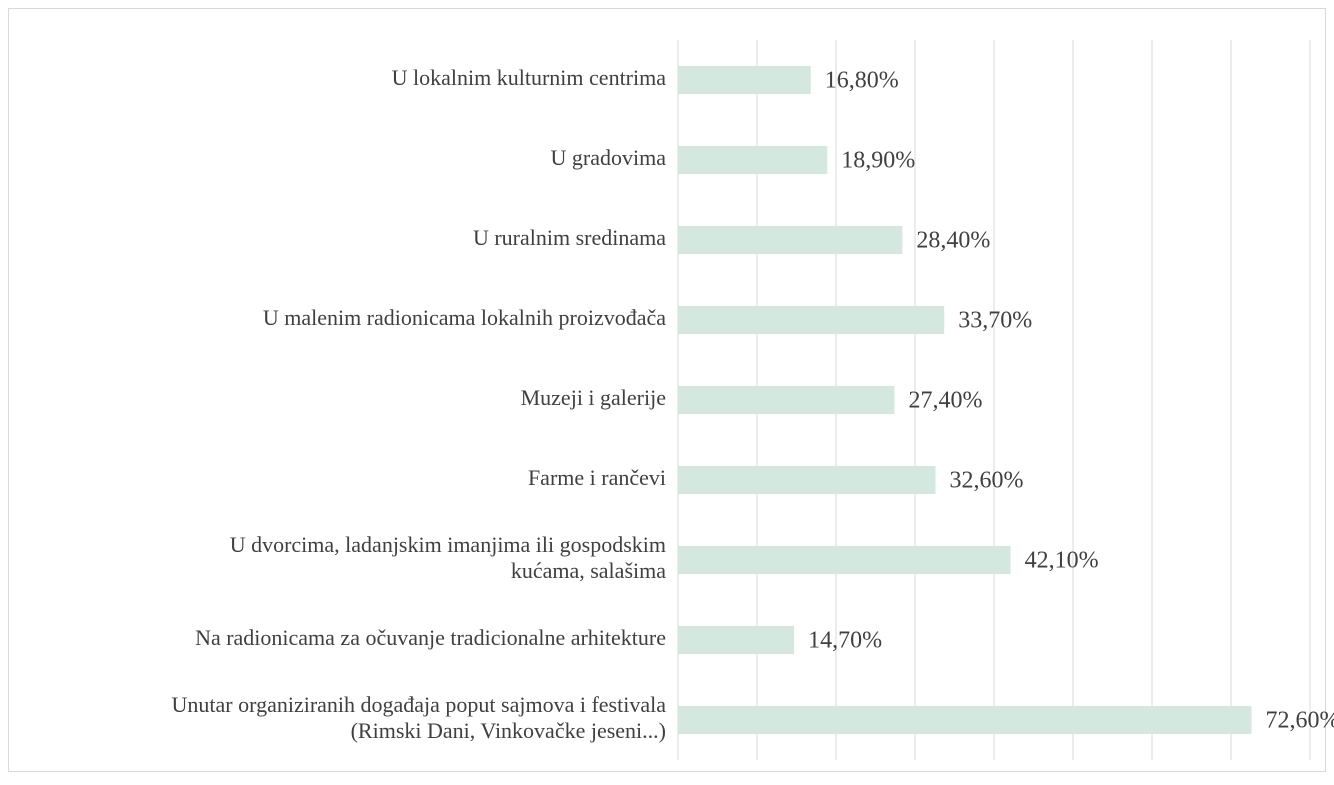  I want to click on value-label: 33,70%, so click(995, 321).